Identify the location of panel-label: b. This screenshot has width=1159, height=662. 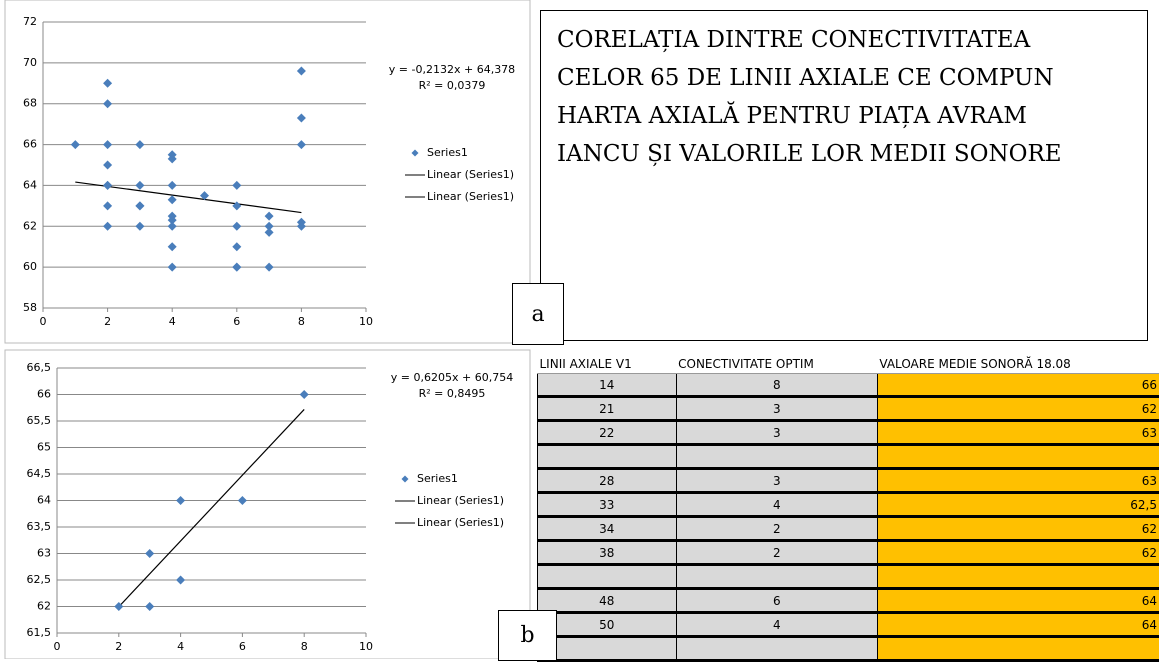
(527, 635).